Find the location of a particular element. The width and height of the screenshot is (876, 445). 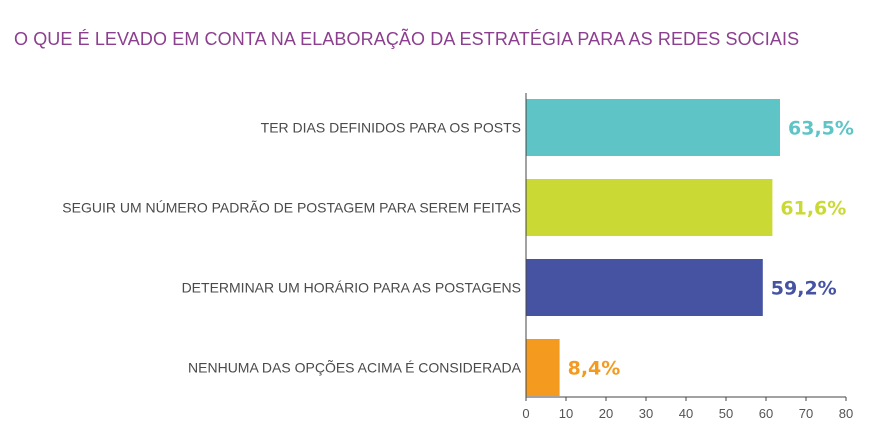

x-tick-label-7: 70 is located at coordinates (806, 413).